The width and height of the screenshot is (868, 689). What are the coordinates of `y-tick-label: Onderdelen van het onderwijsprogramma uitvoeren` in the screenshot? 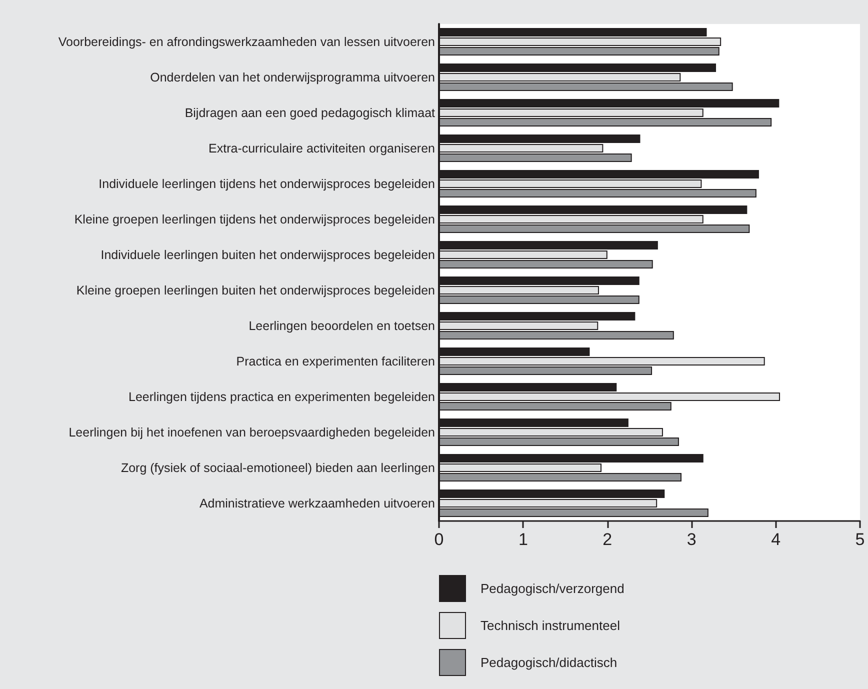 It's located at (293, 77).